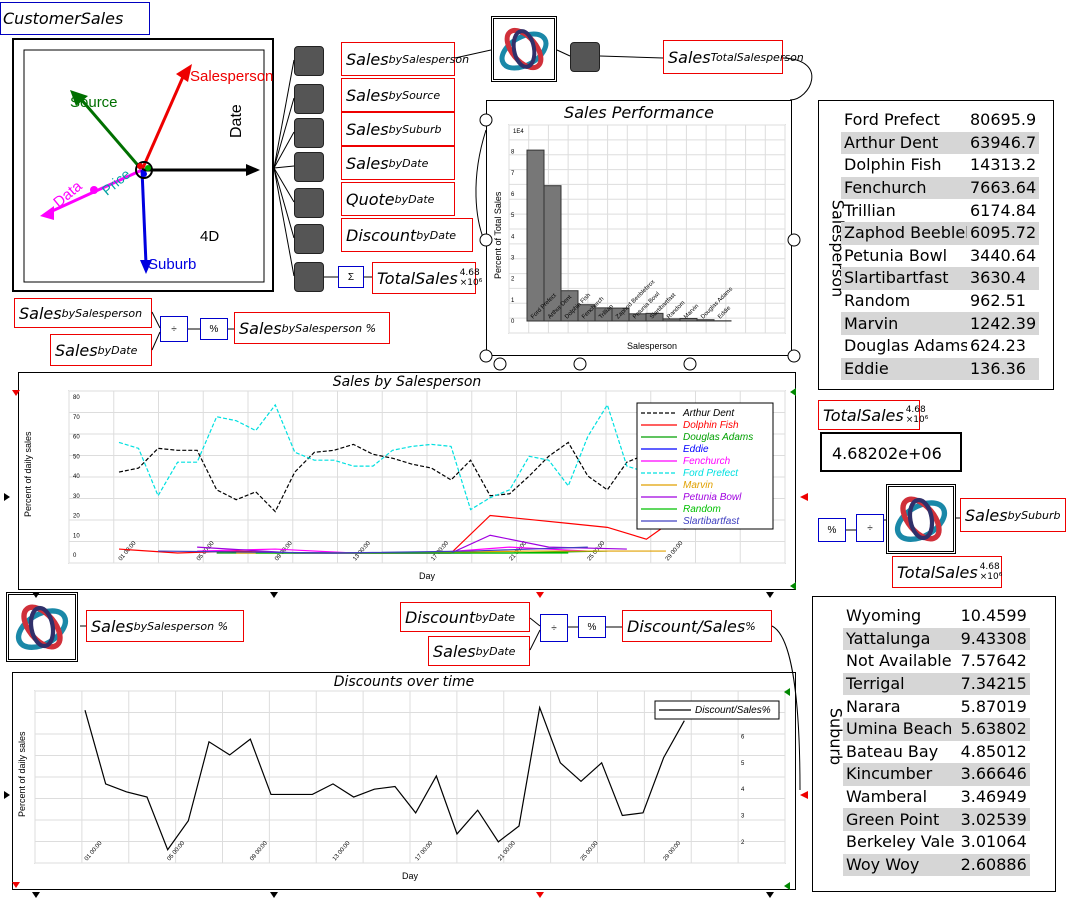 This screenshot has height=898, width=1069. What do you see at coordinates (398, 199) in the screenshot?
I see `var-quote-by-date: Quote by Date` at bounding box center [398, 199].